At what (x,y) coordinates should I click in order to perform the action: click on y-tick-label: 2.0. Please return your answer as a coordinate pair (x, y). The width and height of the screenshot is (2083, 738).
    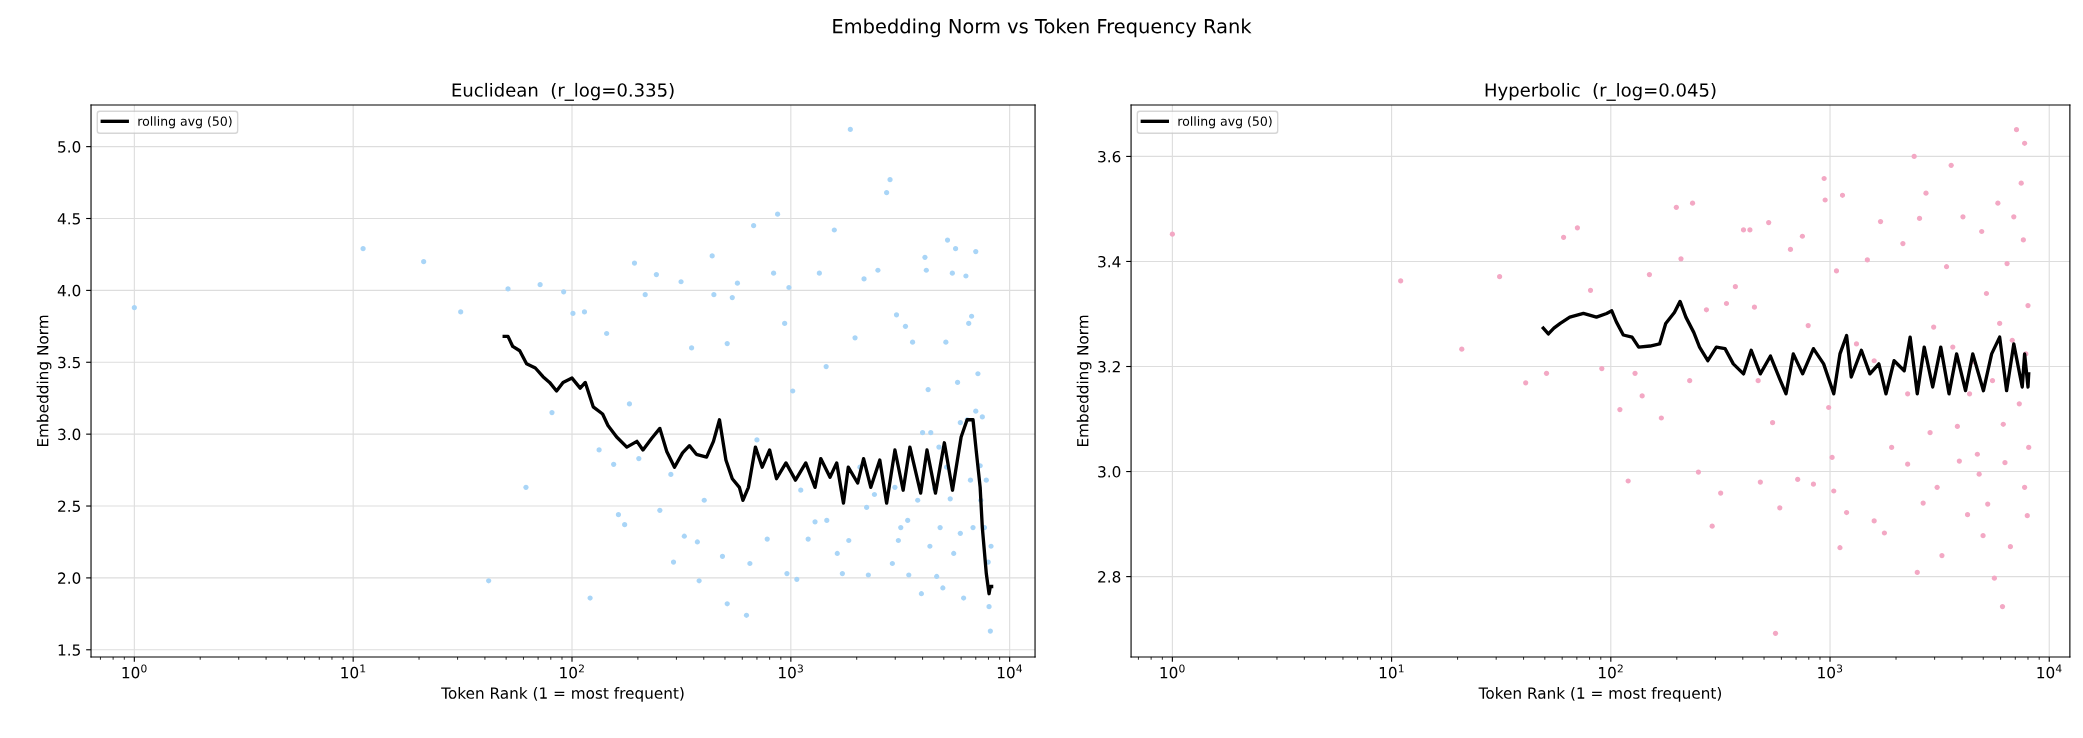
    Looking at the image, I should click on (69, 578).